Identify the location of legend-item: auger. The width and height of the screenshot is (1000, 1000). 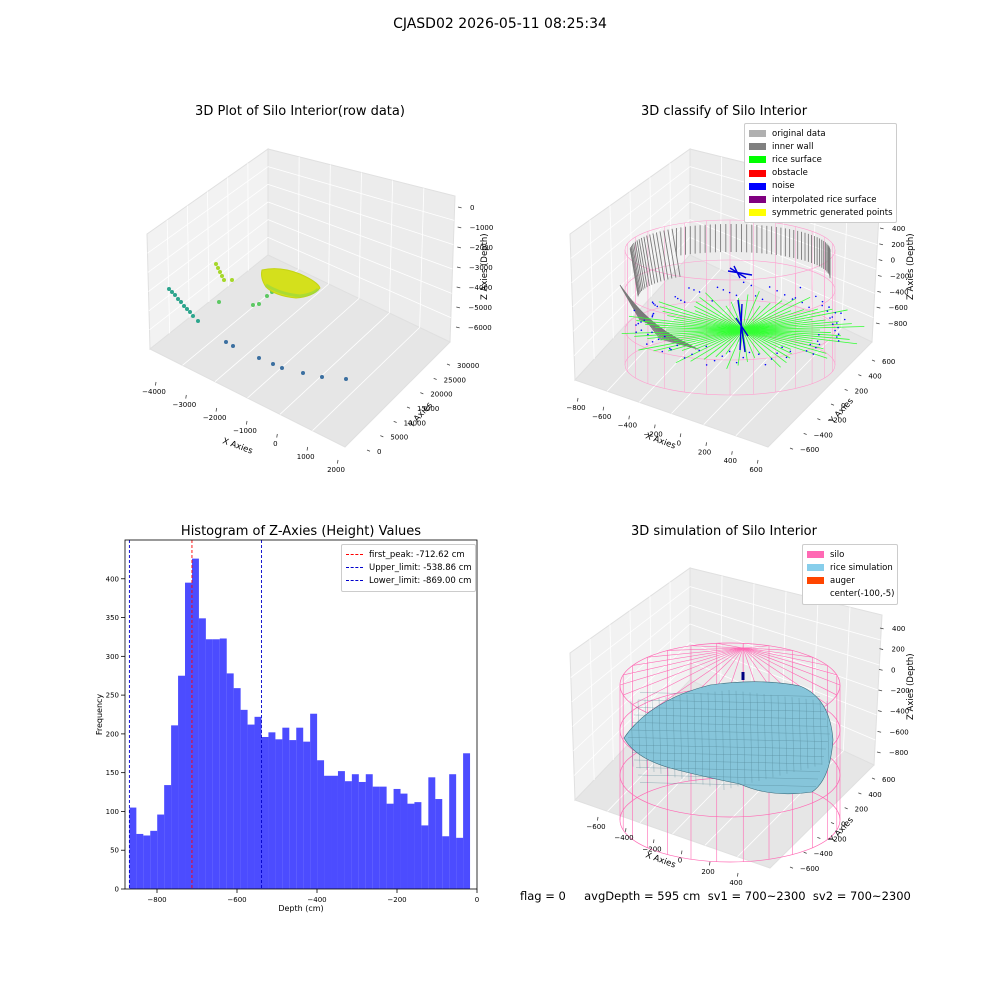
(850, 580).